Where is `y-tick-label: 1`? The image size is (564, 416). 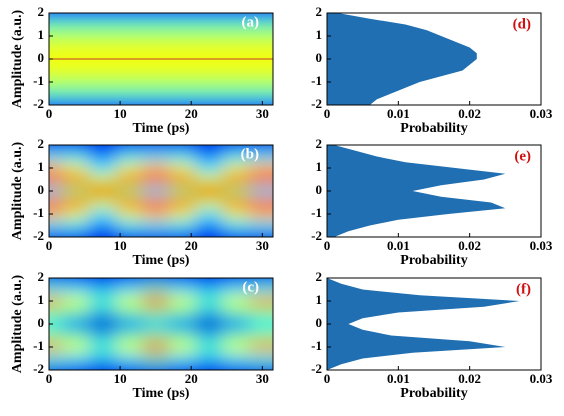
y-tick-label: 1 is located at coordinates (319, 166).